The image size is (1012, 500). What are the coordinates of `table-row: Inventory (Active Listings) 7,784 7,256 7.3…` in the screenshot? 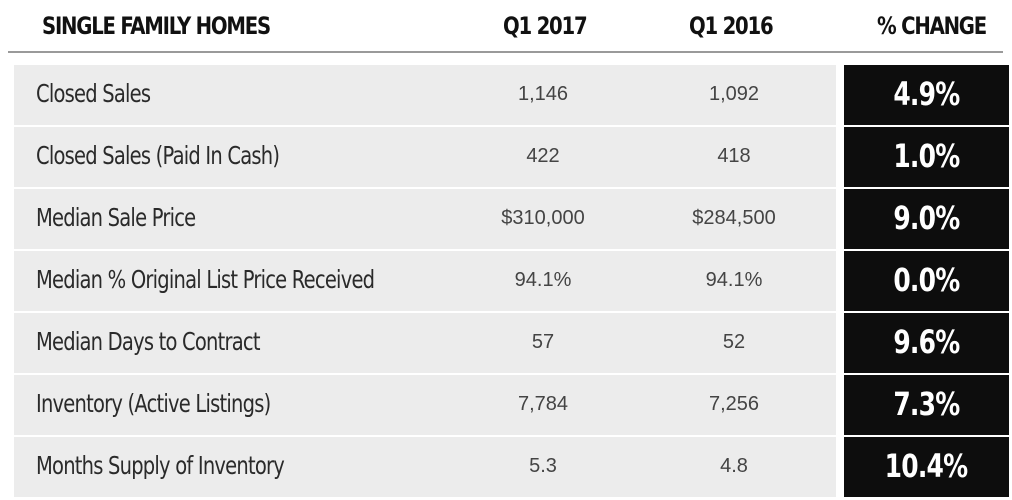 It's located at (511, 406).